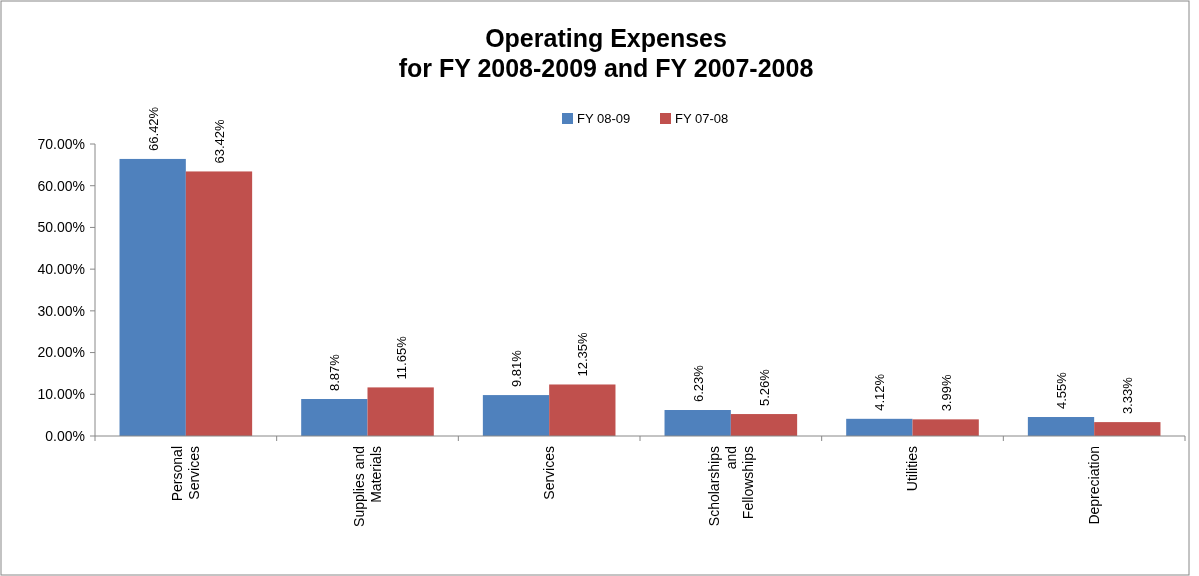  What do you see at coordinates (367, 486) in the screenshot?
I see `x-tick-label: Supplies and Materials` at bounding box center [367, 486].